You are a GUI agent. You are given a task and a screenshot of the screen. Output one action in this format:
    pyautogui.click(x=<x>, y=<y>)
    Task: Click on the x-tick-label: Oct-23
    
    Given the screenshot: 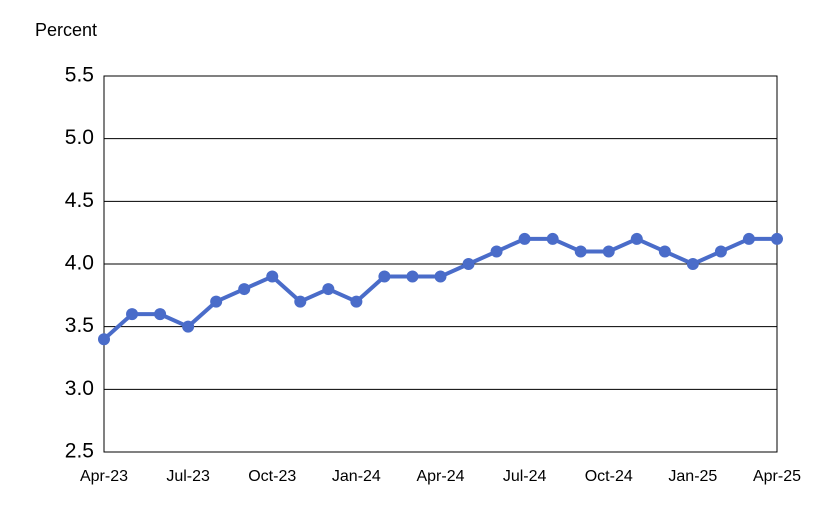 What is the action you would take?
    pyautogui.click(x=272, y=476)
    